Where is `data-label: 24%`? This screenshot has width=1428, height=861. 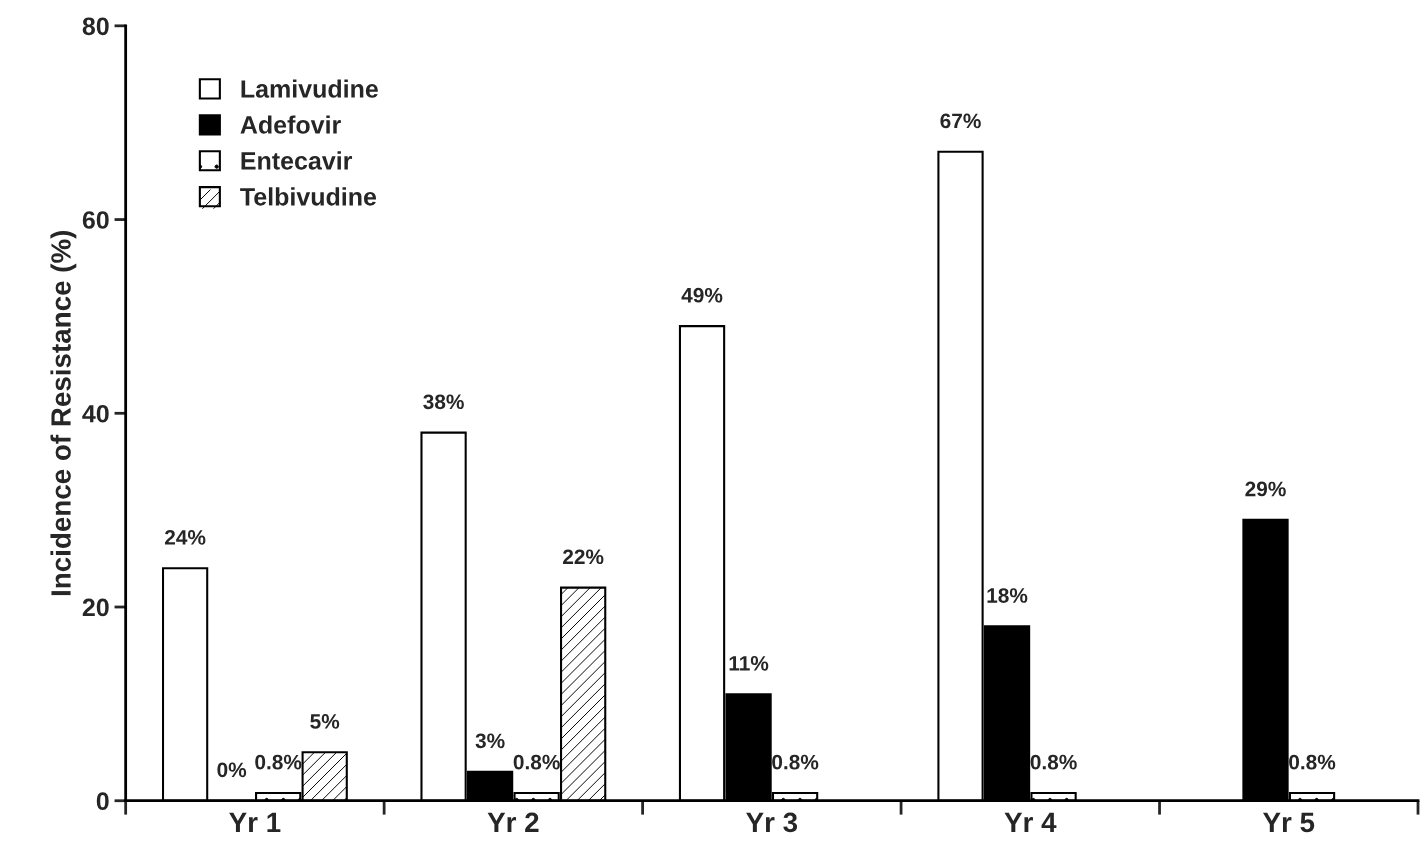
data-label: 24% is located at coordinates (185, 537).